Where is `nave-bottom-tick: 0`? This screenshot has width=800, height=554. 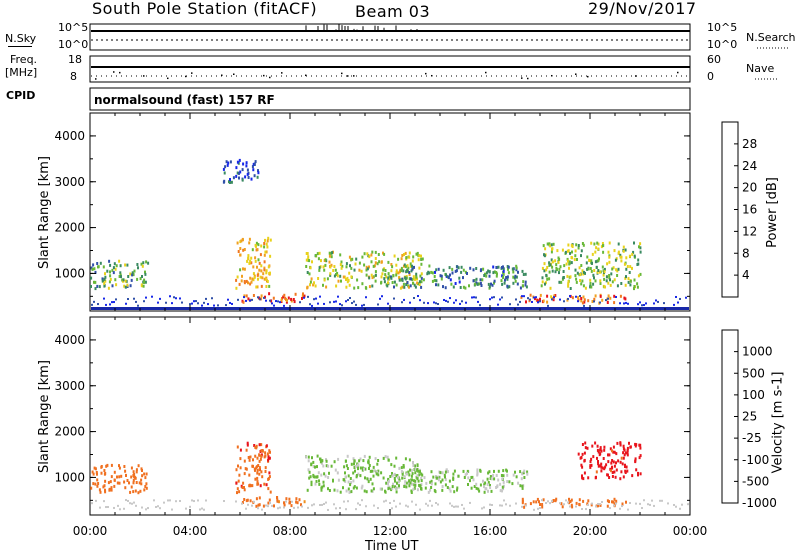 nave-bottom-tick: 0 is located at coordinates (710, 76).